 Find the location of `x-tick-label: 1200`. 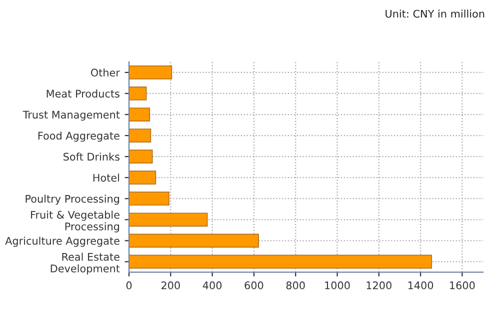

x-tick-label: 1200 is located at coordinates (379, 285).